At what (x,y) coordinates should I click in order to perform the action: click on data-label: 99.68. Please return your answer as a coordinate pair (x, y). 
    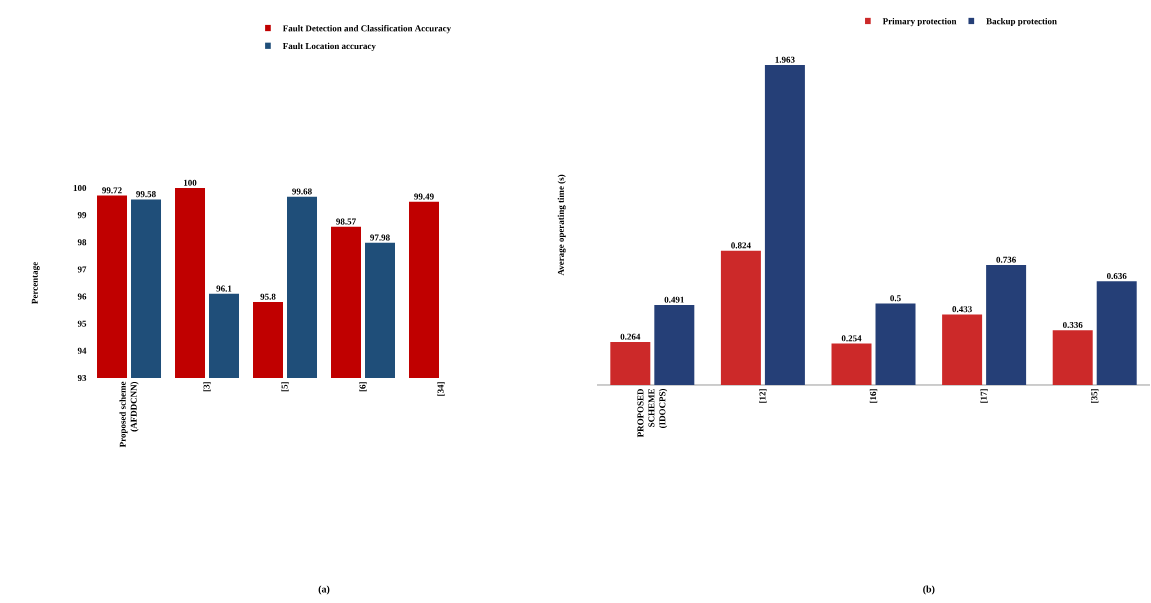
    Looking at the image, I should click on (302, 191).